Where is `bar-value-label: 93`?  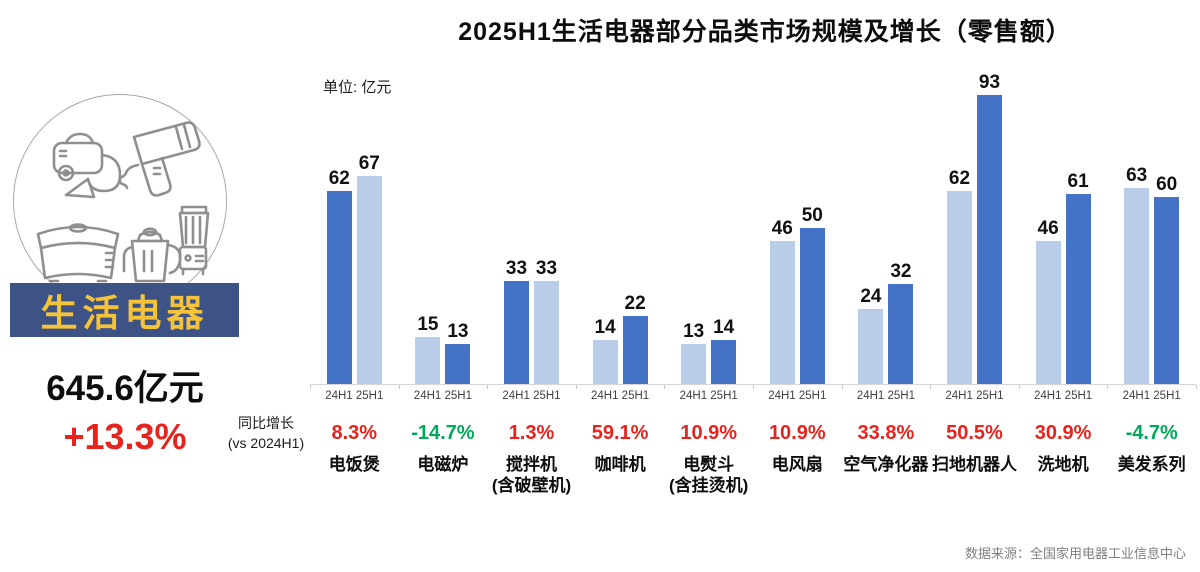
bar-value-label: 93 is located at coordinates (989, 82).